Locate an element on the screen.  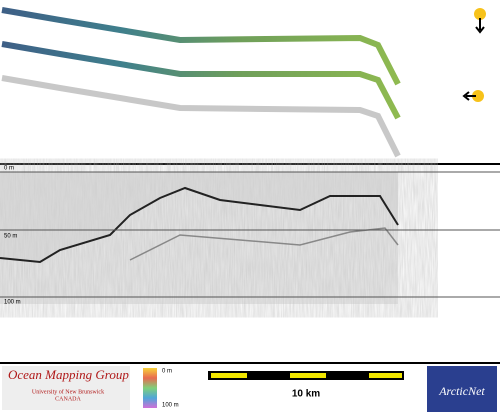
partner-logo-text: ArcticNet is located at coordinates (461, 391).